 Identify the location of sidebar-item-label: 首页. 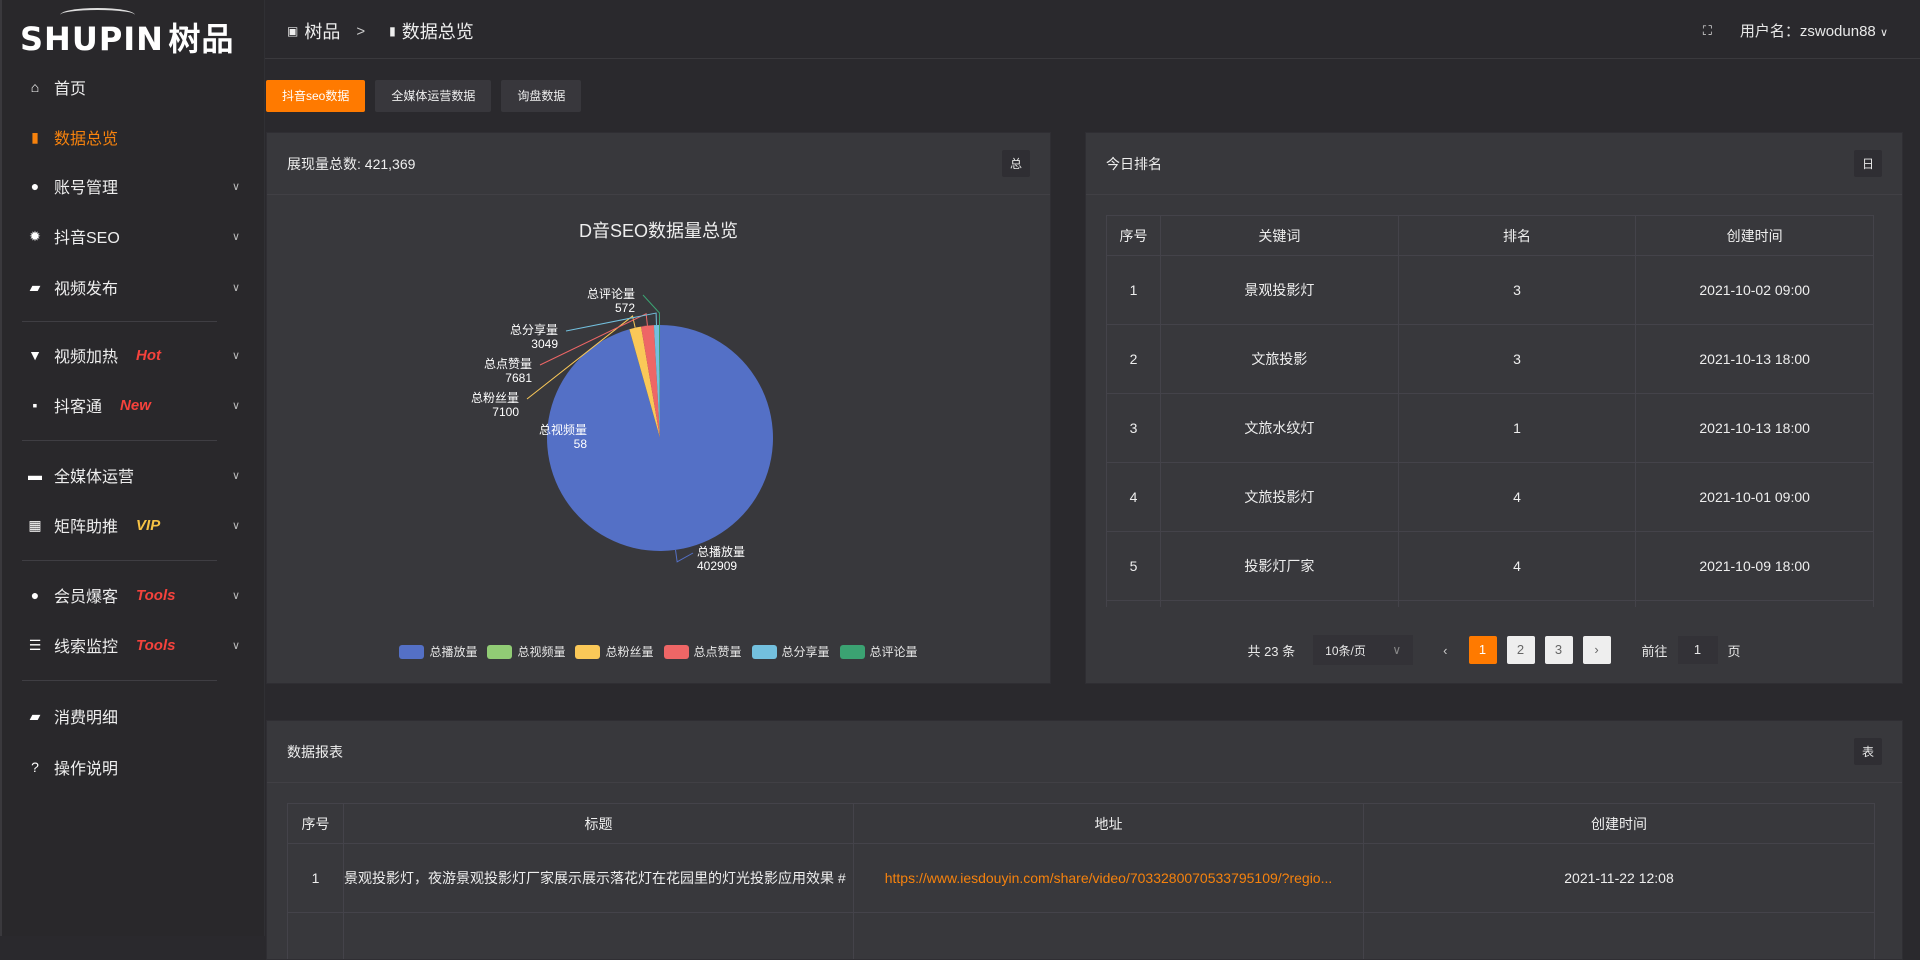
(70, 87).